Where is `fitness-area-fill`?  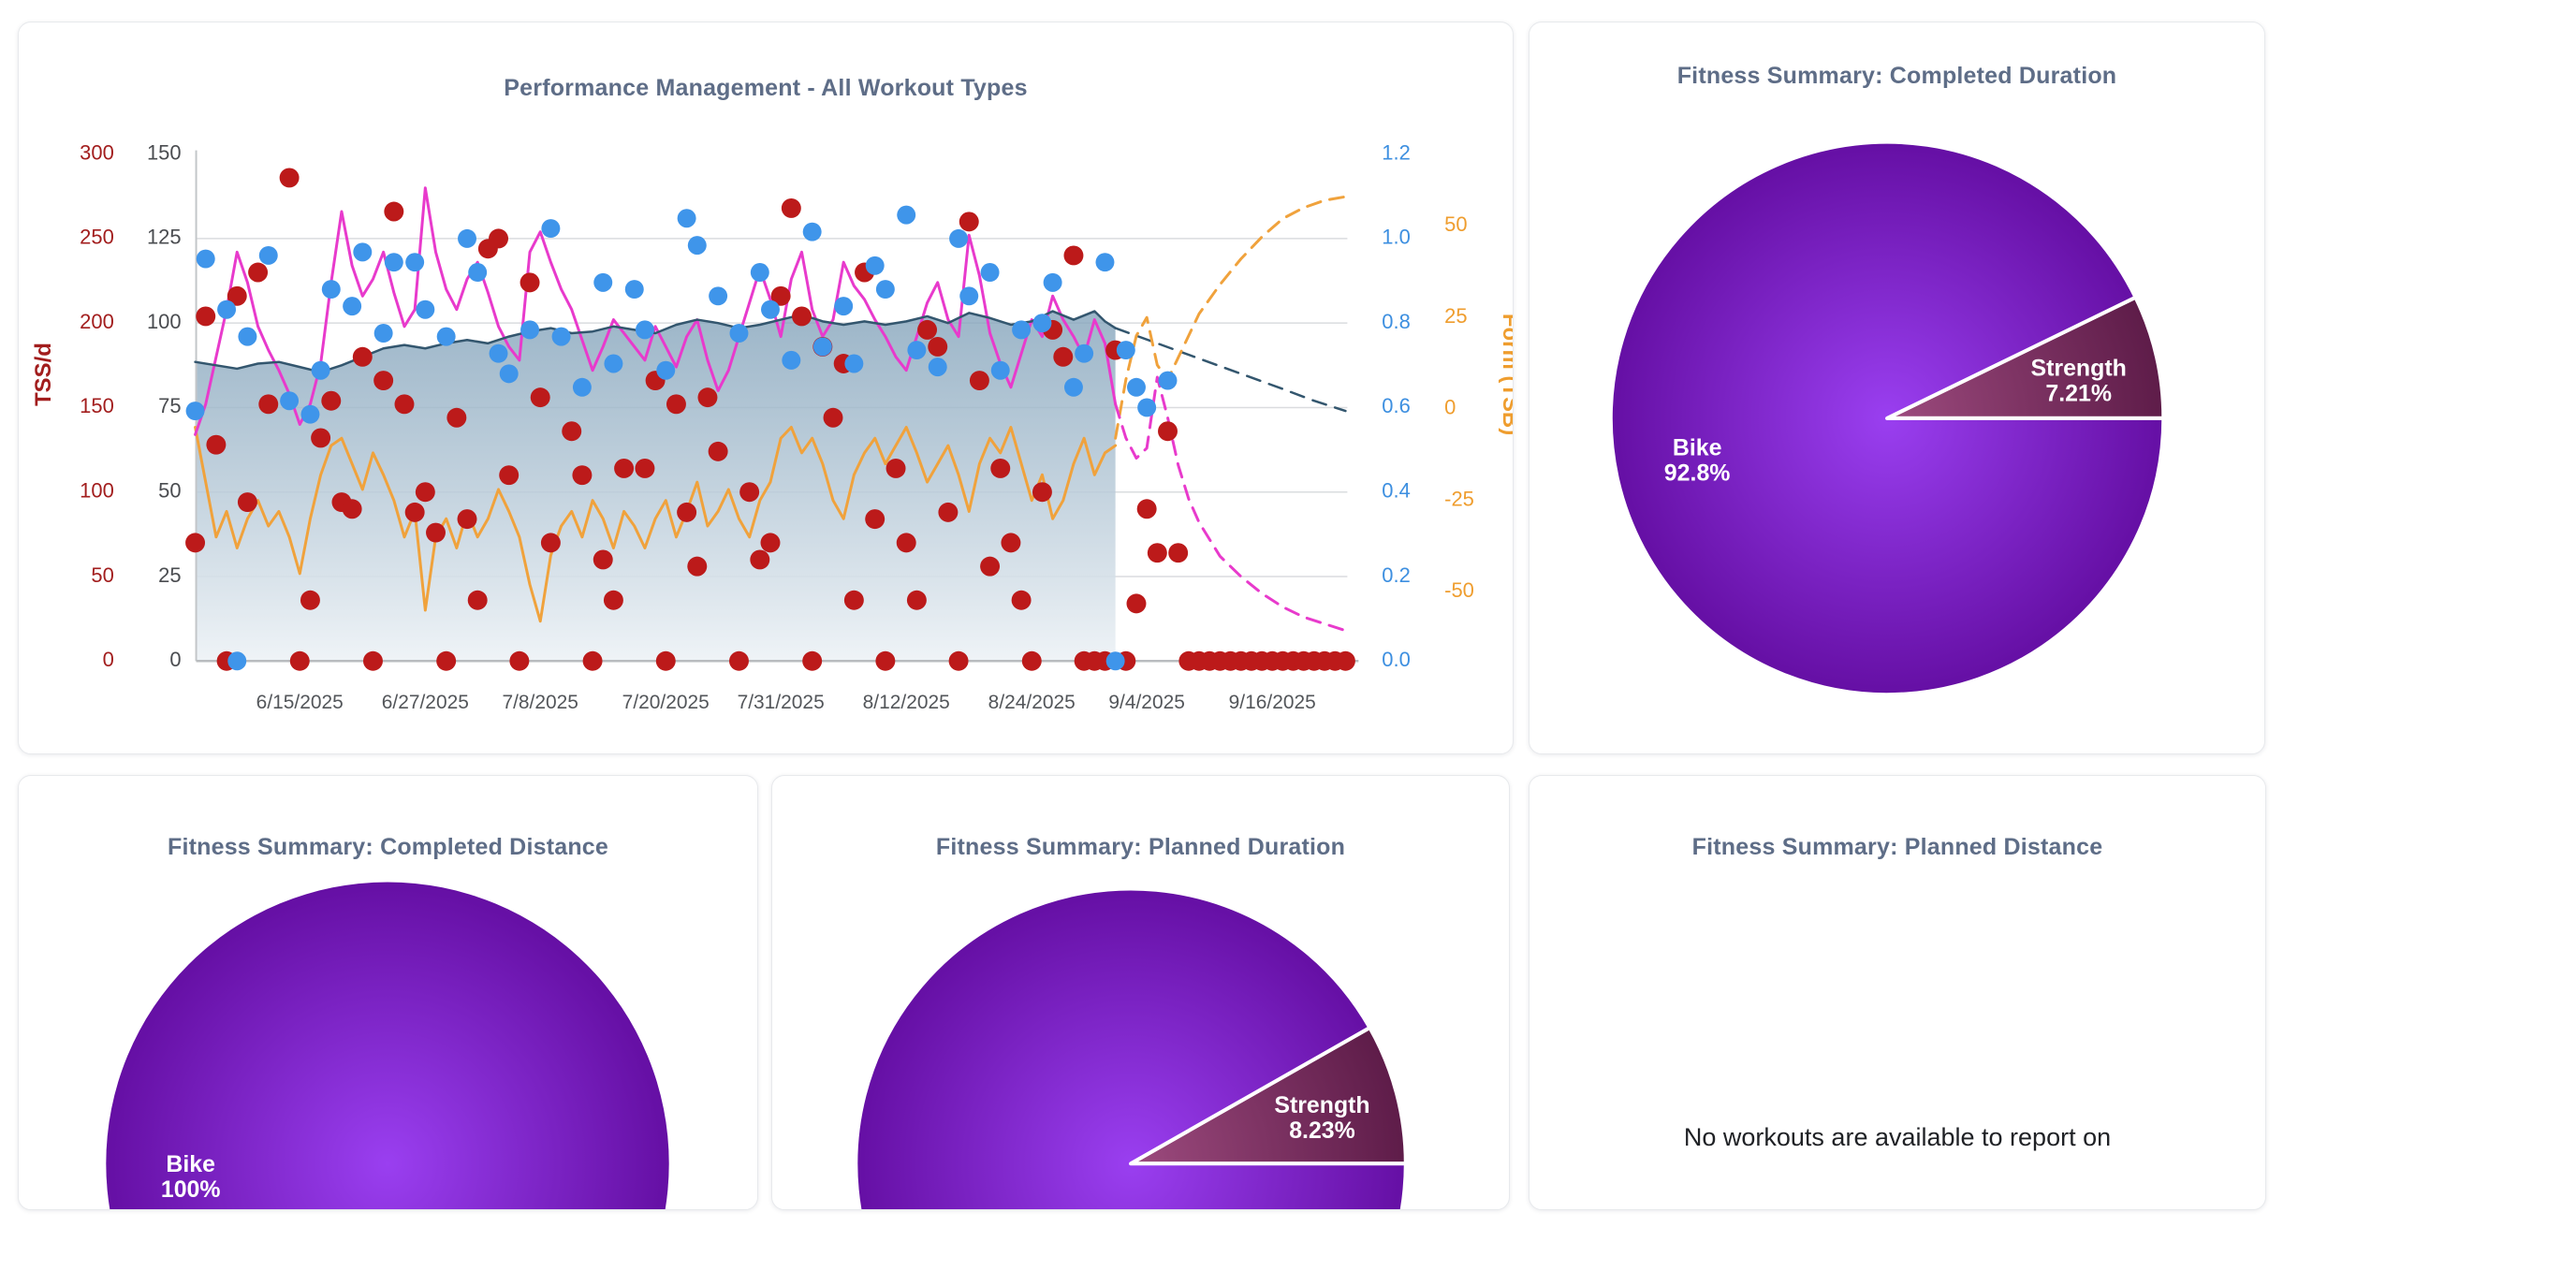 fitness-area-fill is located at coordinates (655, 486).